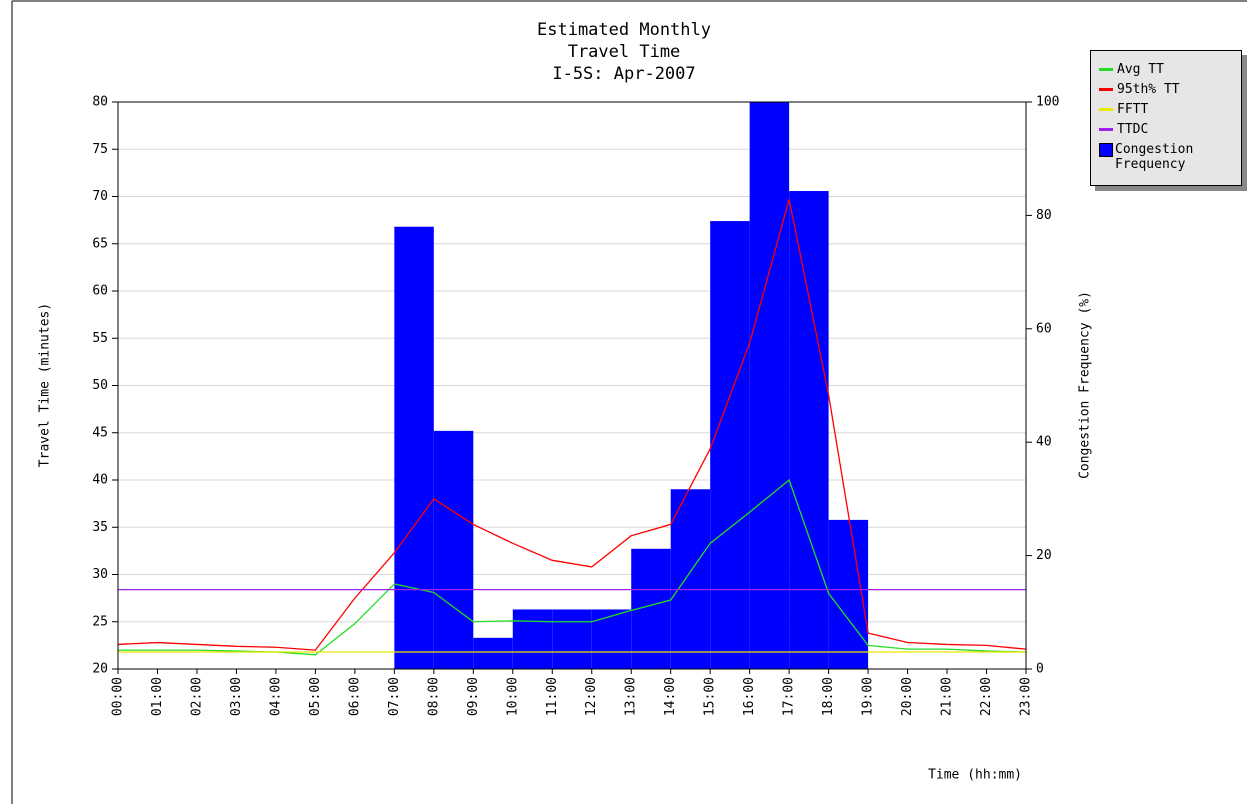 The width and height of the screenshot is (1247, 804). I want to click on y-tick-label: 35, so click(100, 527).